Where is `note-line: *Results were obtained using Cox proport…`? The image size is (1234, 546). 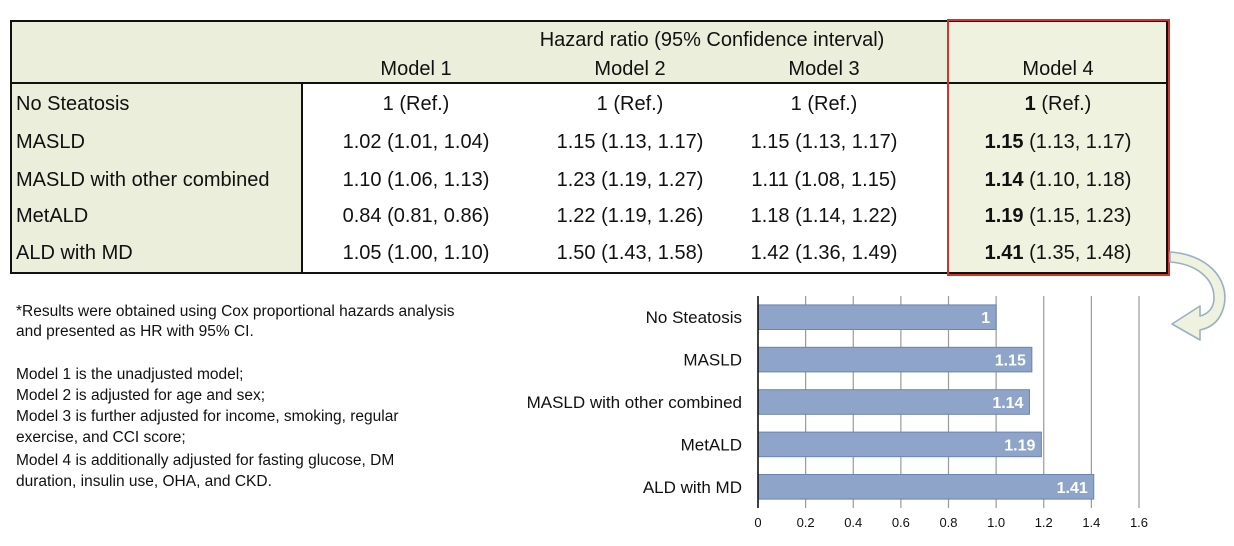 note-line: *Results were obtained using Cox proport… is located at coordinates (235, 311).